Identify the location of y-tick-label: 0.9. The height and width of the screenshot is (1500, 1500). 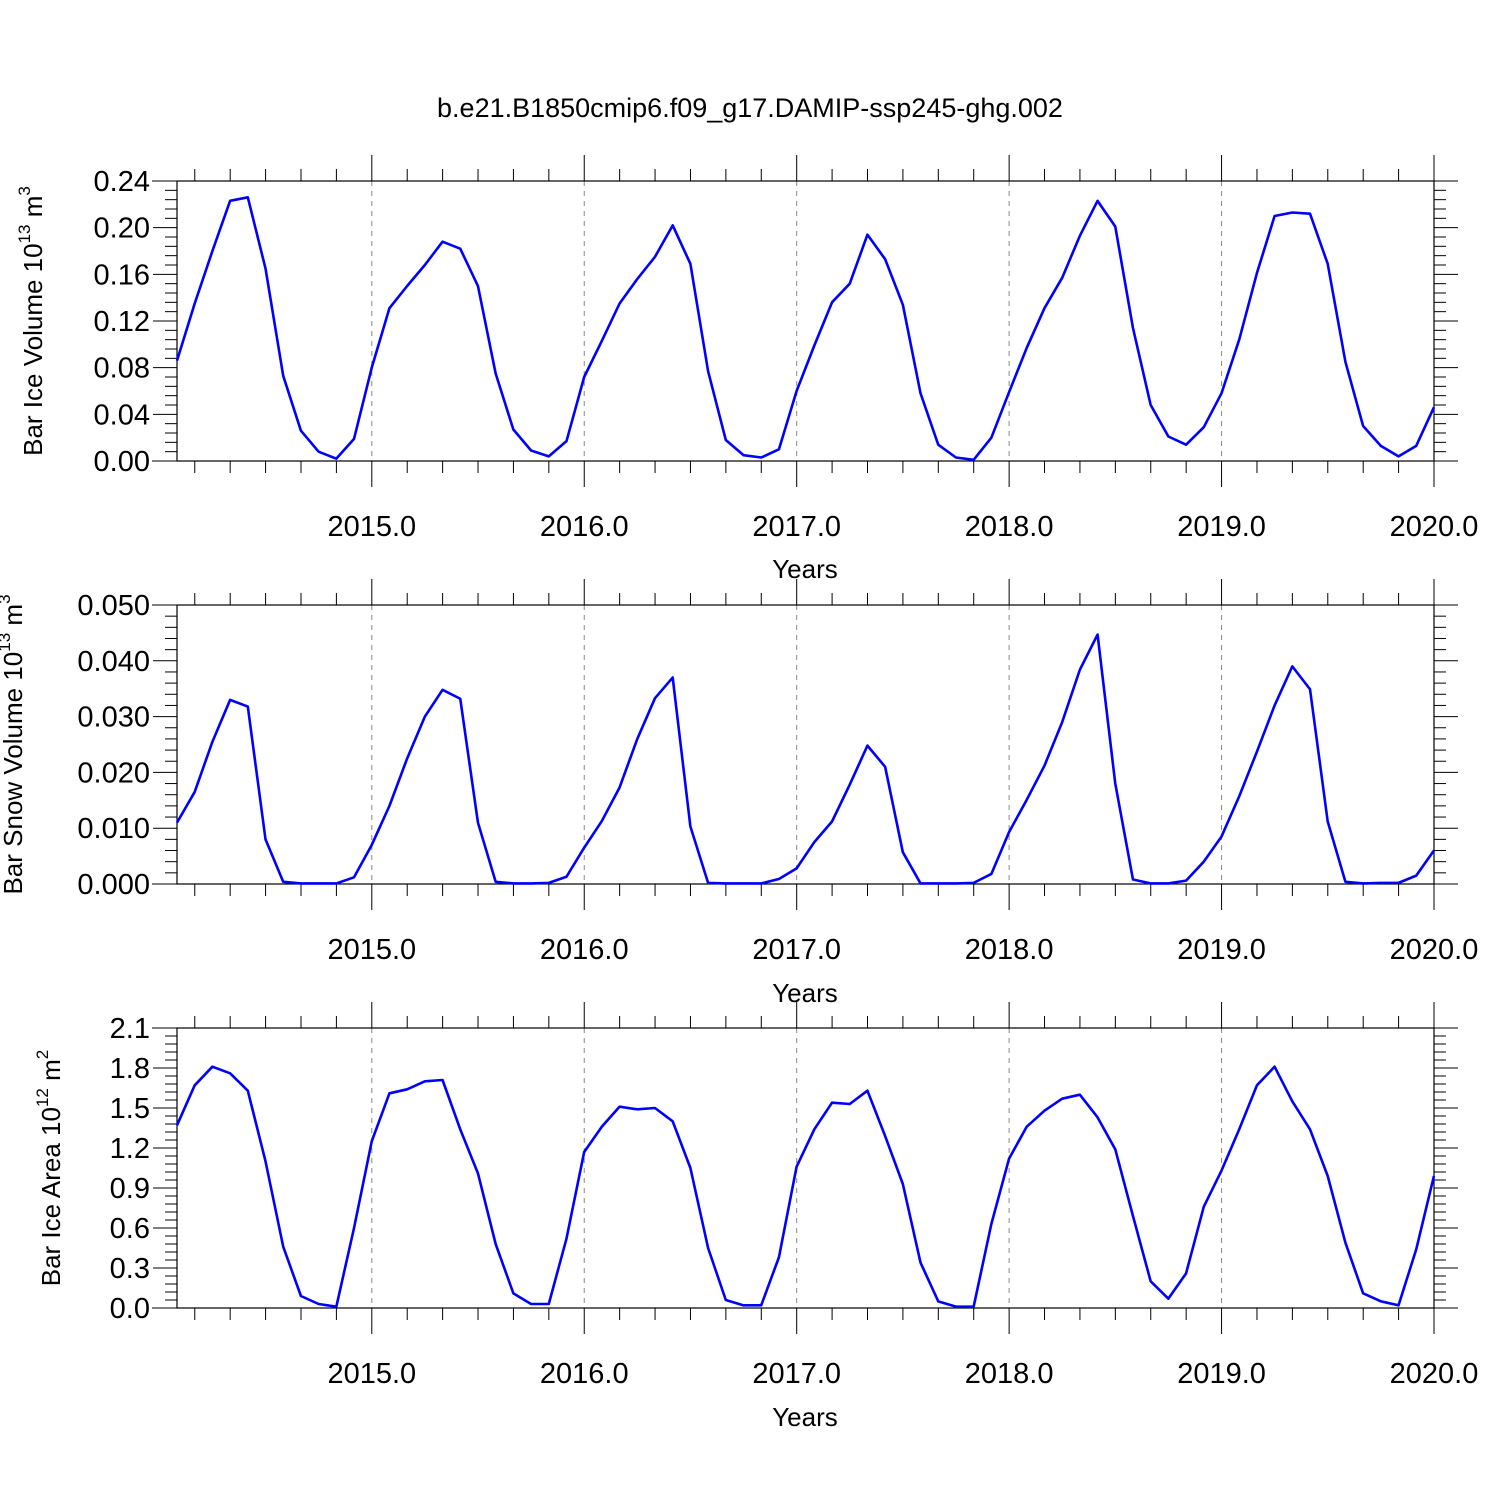
(130, 1189).